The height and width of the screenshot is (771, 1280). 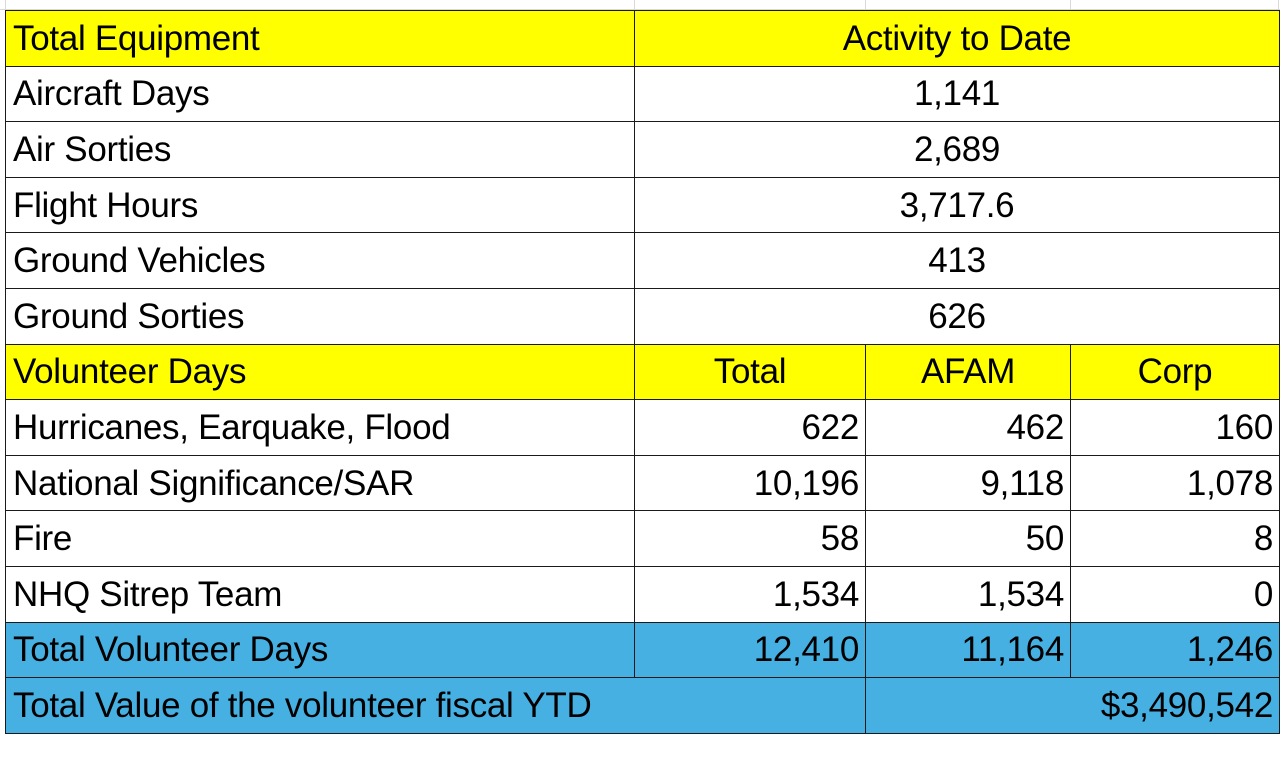 I want to click on table-row: Air Sorties 2,689, so click(x=642, y=149).